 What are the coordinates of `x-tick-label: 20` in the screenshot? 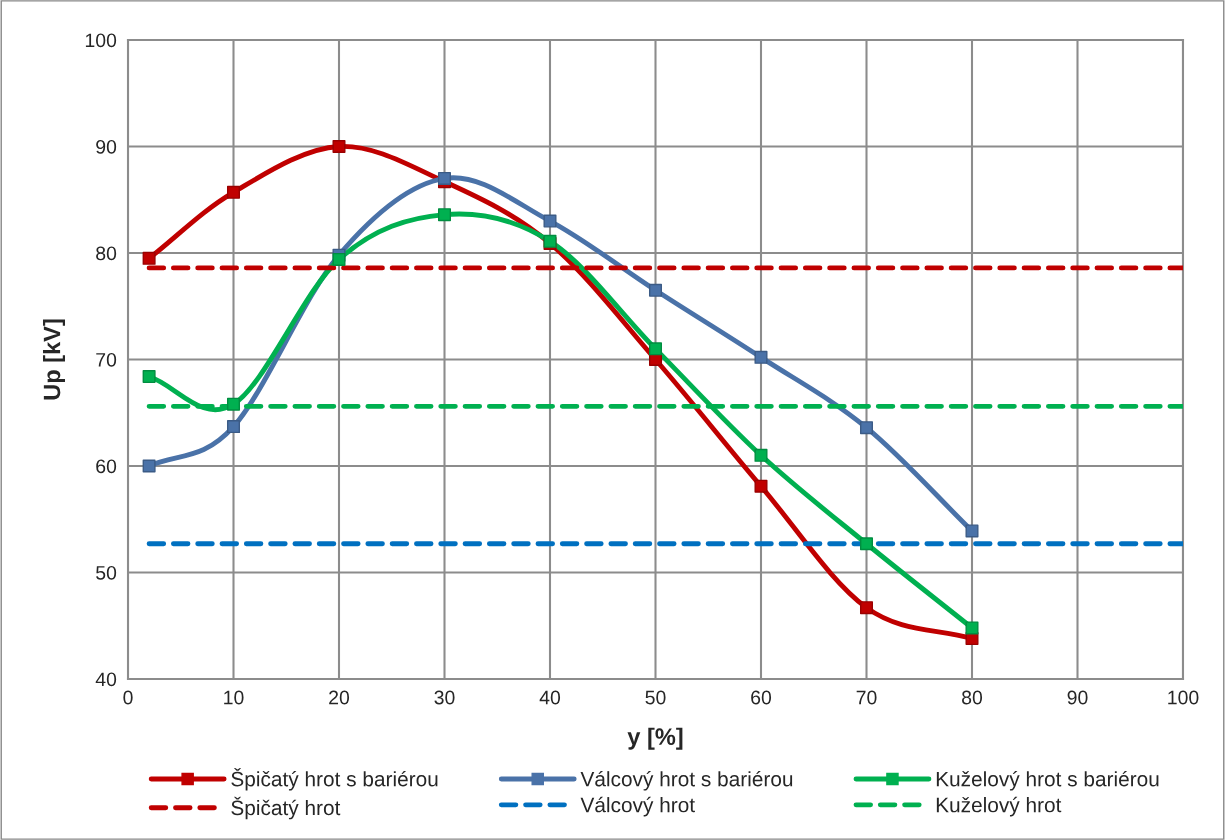 It's located at (339, 697).